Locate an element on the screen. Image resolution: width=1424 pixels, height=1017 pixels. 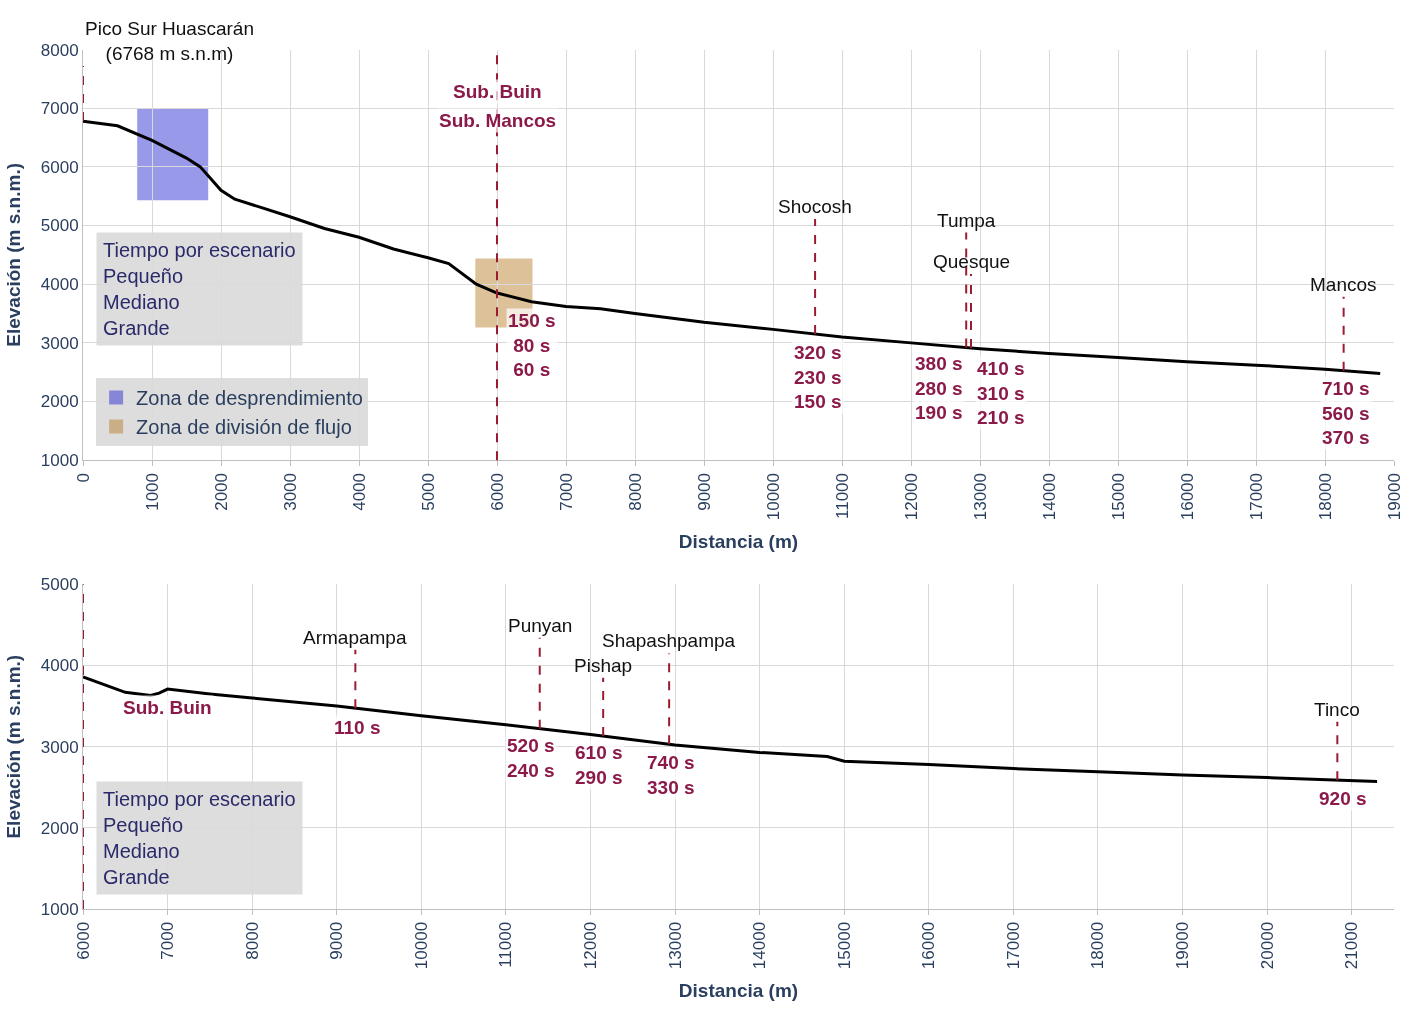
annotation: 110 s is located at coordinates (357, 727).